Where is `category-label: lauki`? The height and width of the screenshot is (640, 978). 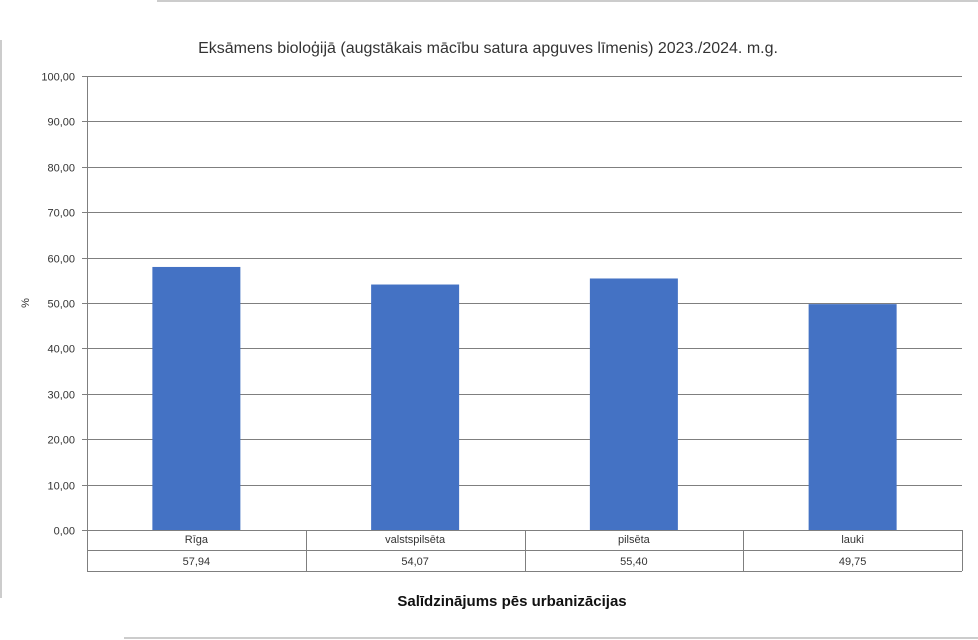 category-label: lauki is located at coordinates (852, 540).